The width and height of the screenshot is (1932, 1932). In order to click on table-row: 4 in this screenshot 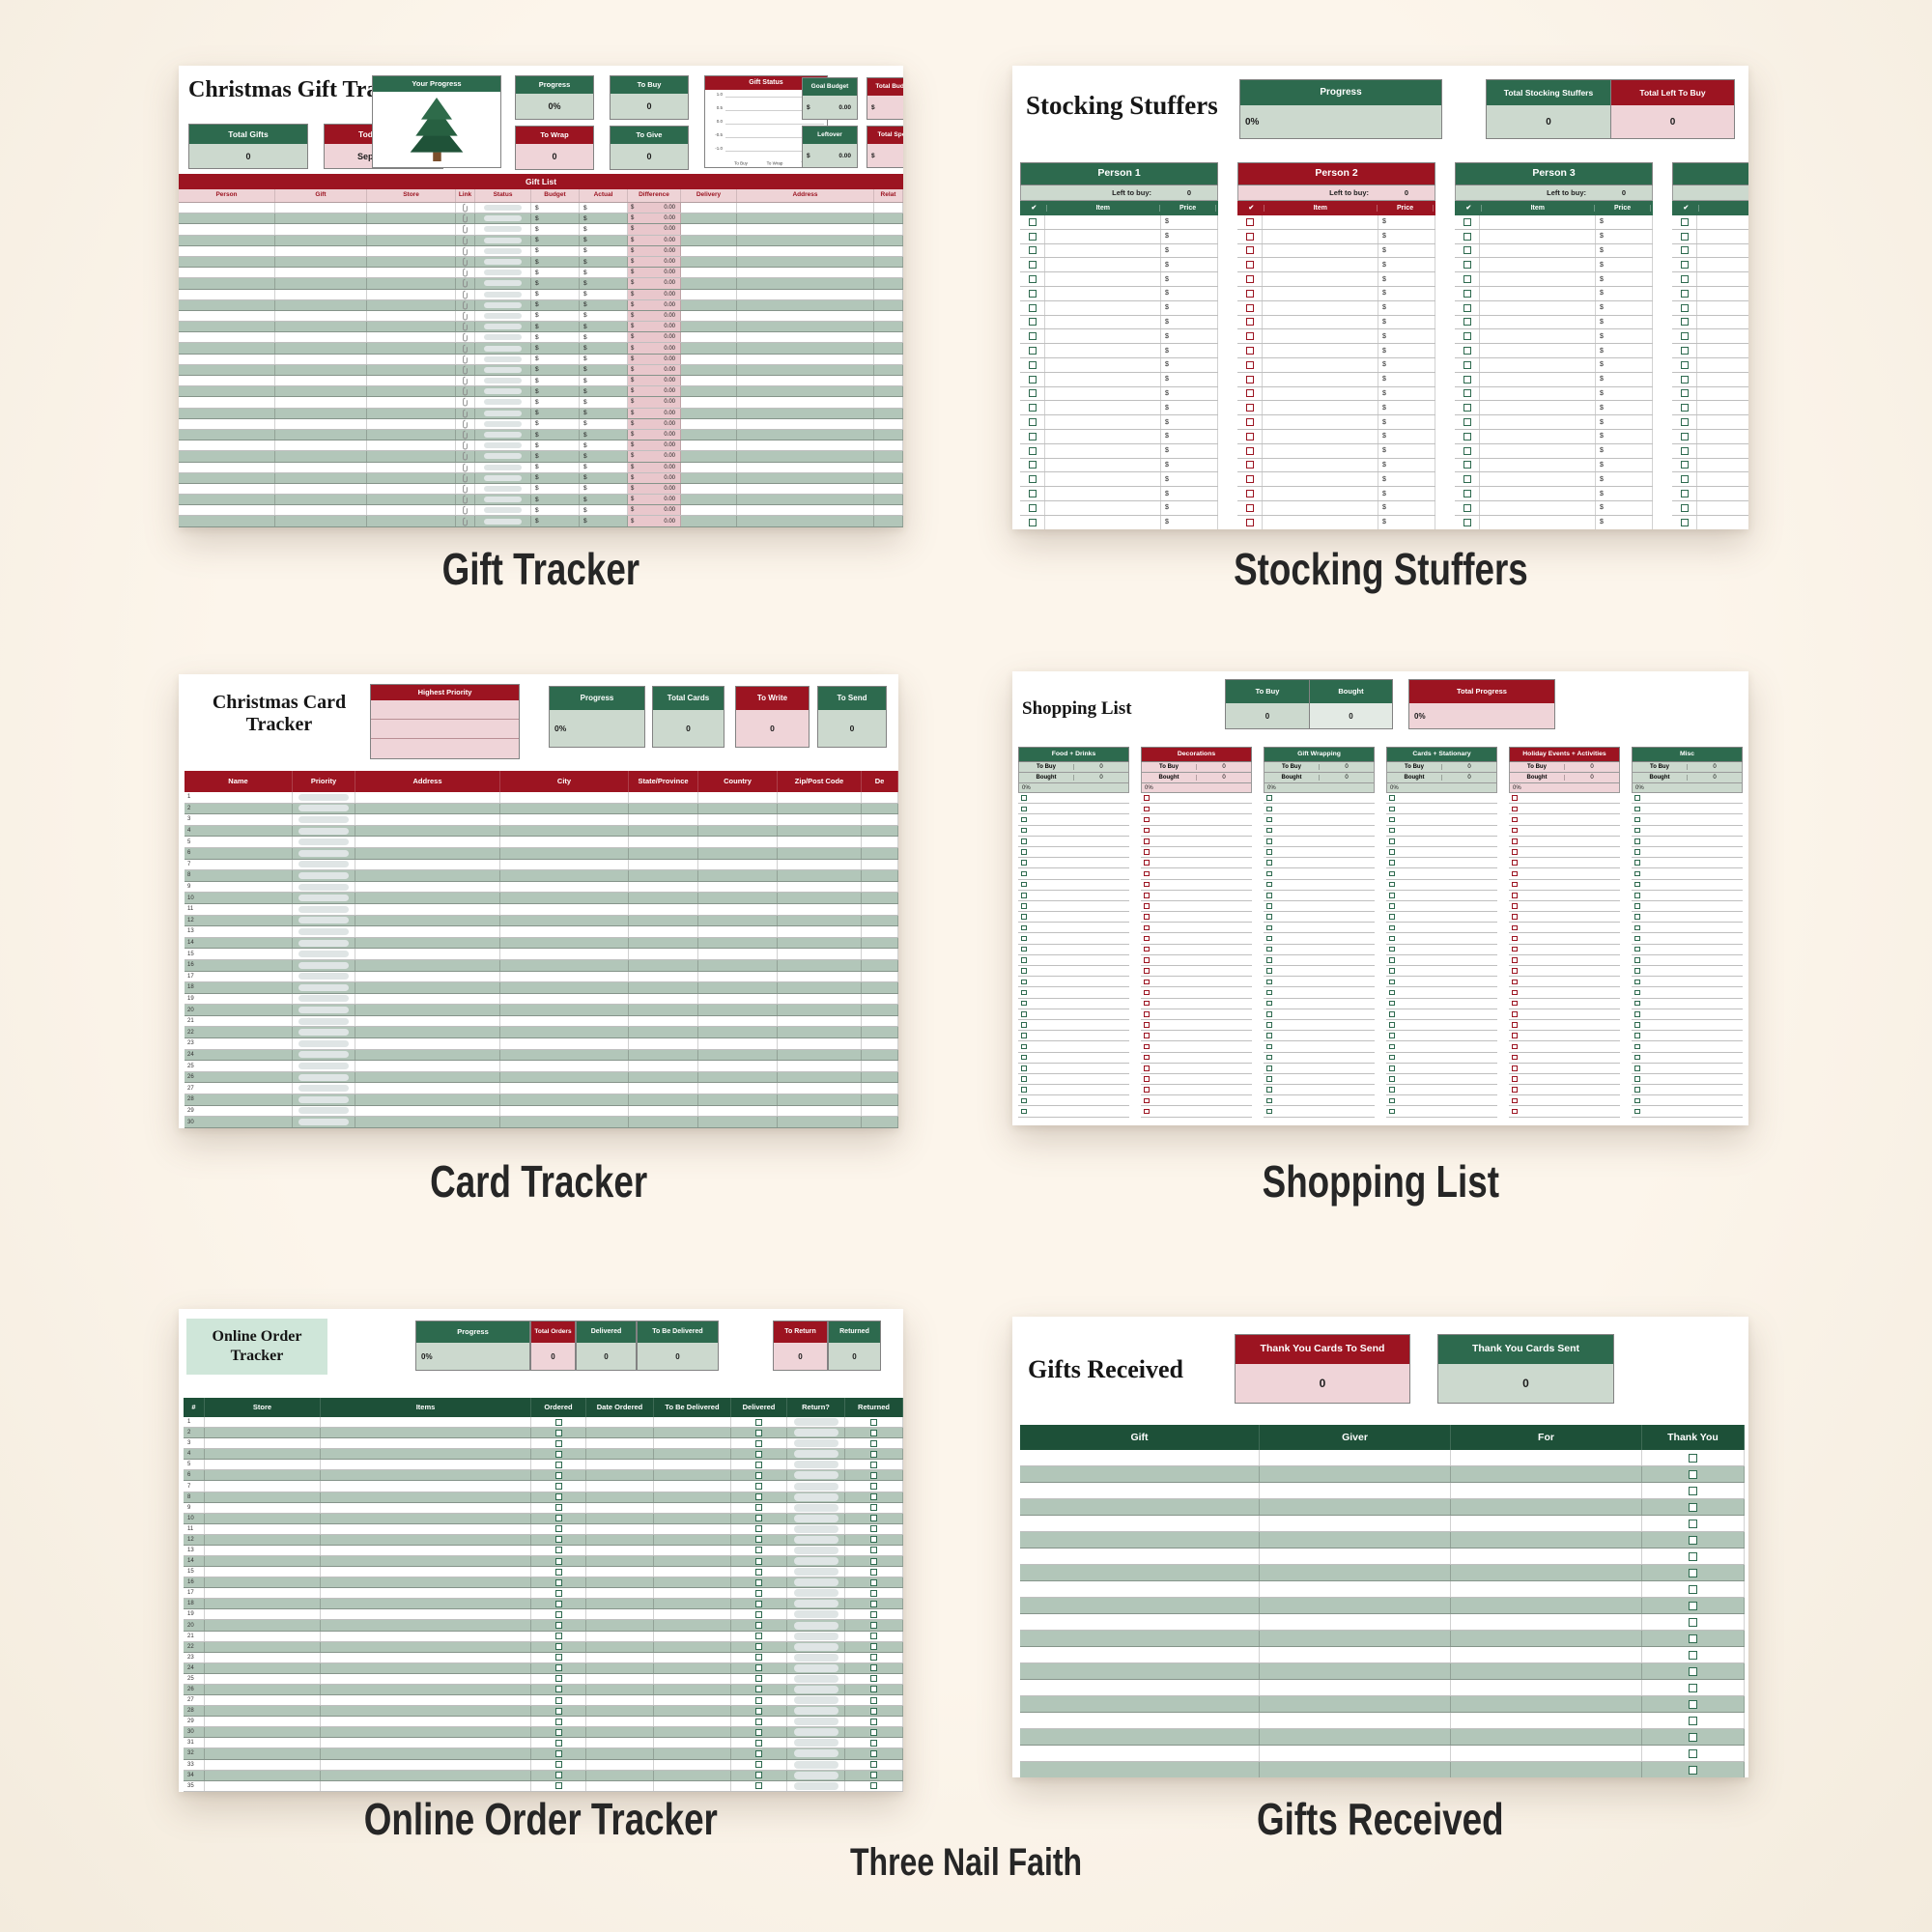, I will do `click(541, 831)`.